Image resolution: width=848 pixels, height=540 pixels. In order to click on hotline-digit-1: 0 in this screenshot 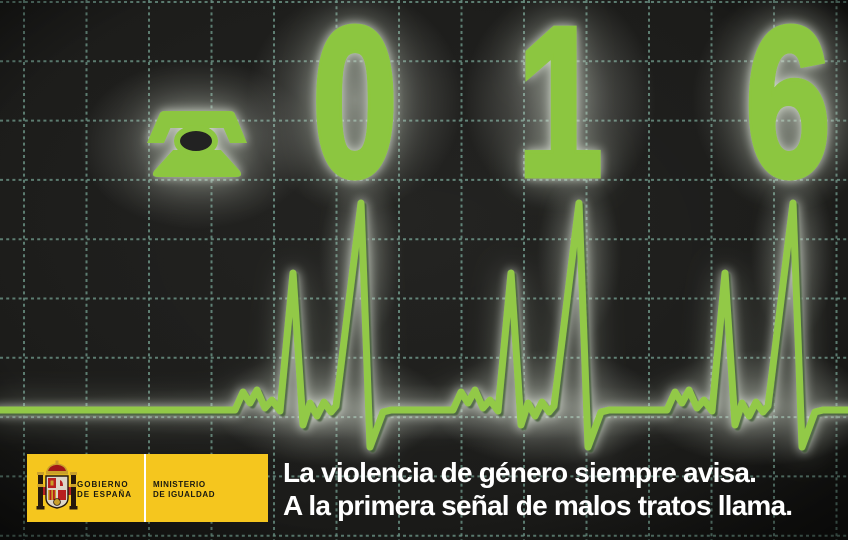, I will do `click(355, 110)`.